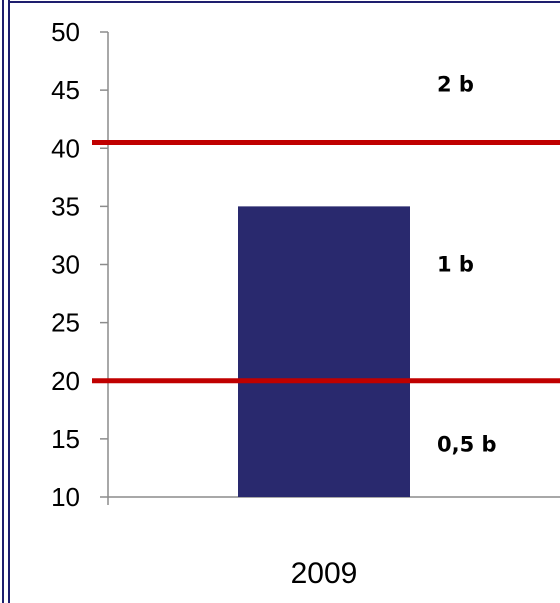 The width and height of the screenshot is (560, 603). Describe the element at coordinates (65, 323) in the screenshot. I see `y-tick-label: 25` at that location.